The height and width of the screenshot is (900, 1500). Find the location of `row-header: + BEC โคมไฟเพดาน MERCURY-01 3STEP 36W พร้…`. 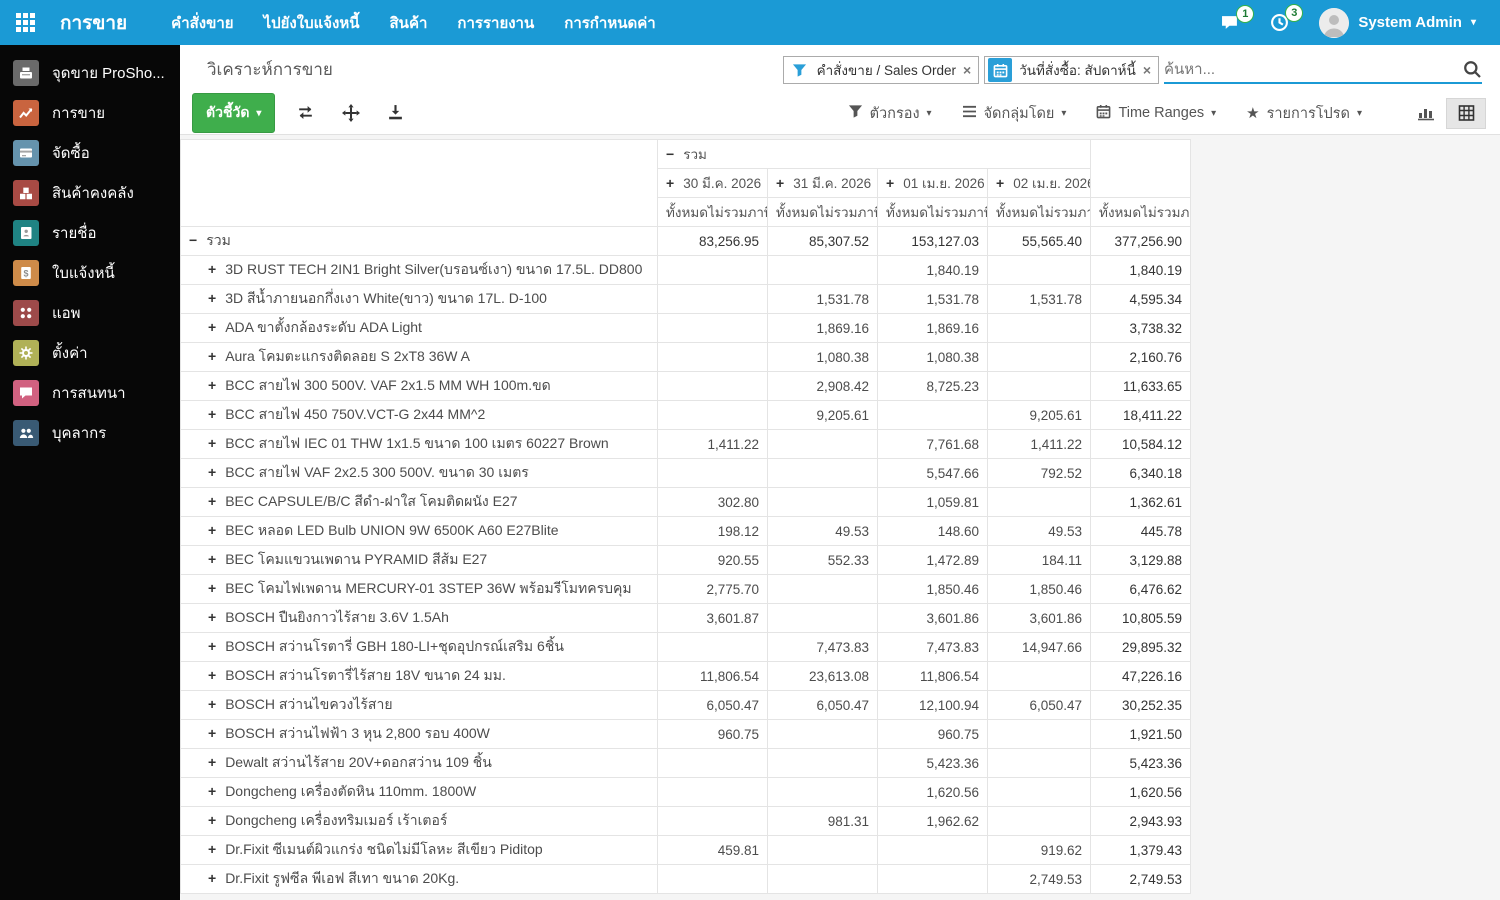

row-header: + BEC โคมไฟเพดาน MERCURY-01 3STEP 36W พร้… is located at coordinates (419, 589).